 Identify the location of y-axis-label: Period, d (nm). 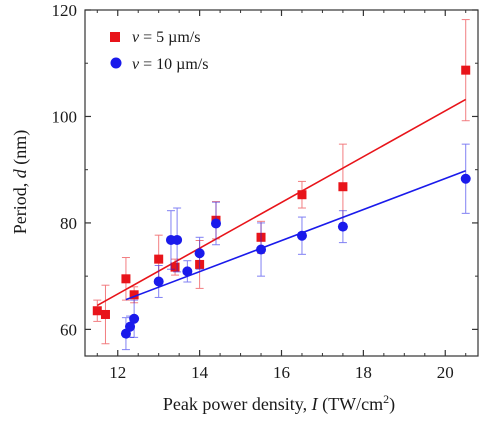
(20, 182).